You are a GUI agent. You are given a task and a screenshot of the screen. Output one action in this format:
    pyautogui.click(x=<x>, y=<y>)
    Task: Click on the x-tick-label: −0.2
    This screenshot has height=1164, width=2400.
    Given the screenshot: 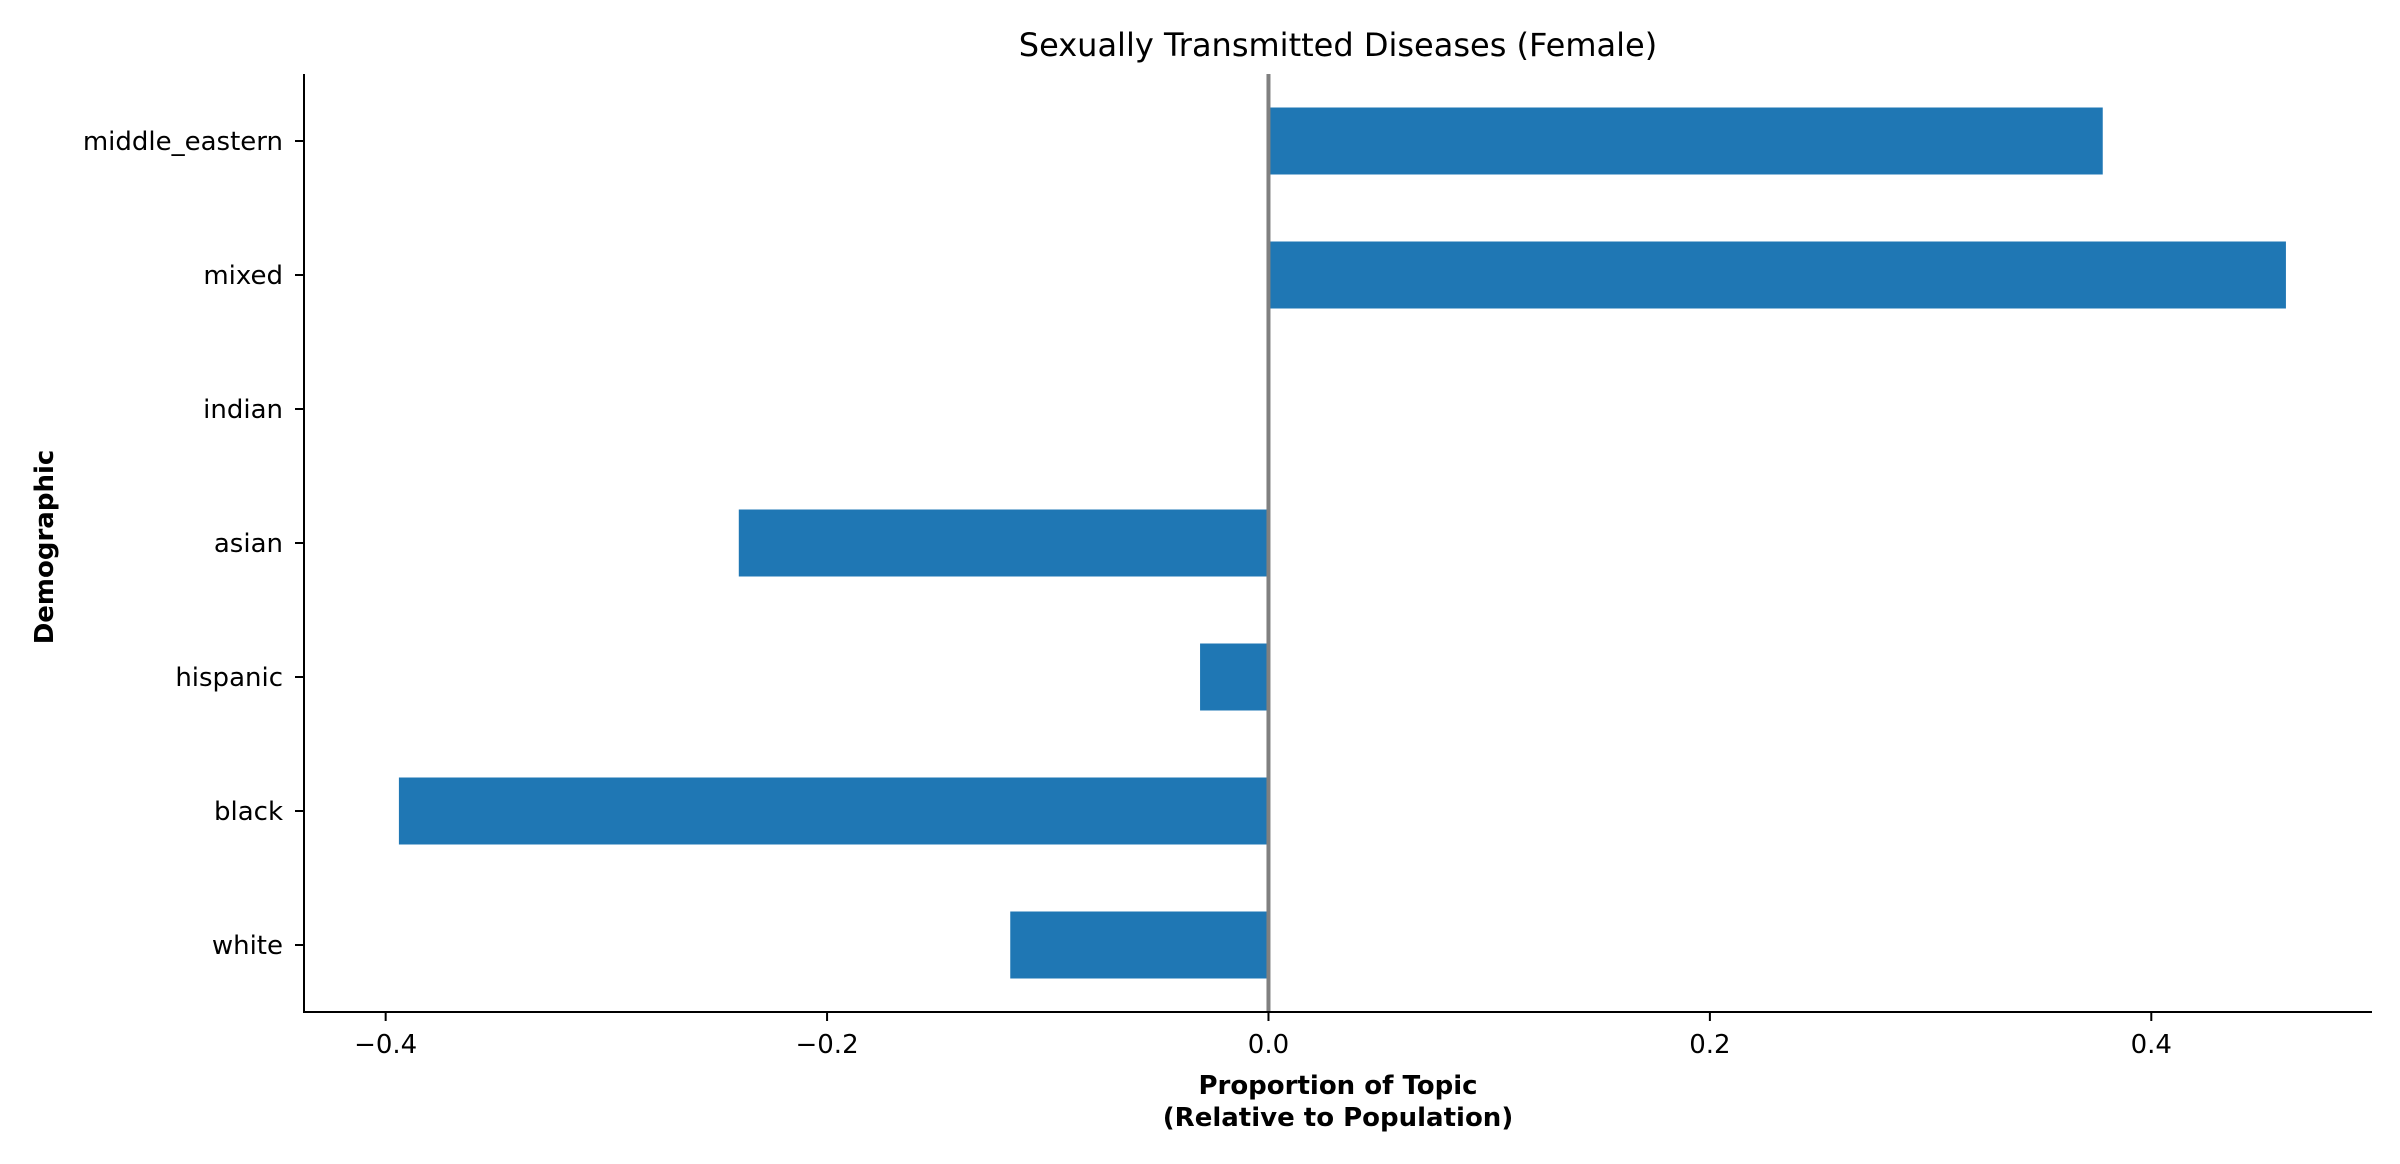 What is the action you would take?
    pyautogui.click(x=826, y=1045)
    